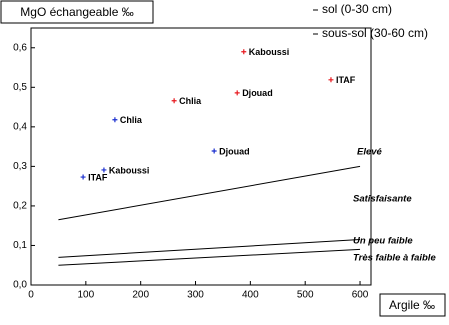 The image size is (449, 325). What do you see at coordinates (394, 258) in the screenshot?
I see `zone-label: Très faible à faible` at bounding box center [394, 258].